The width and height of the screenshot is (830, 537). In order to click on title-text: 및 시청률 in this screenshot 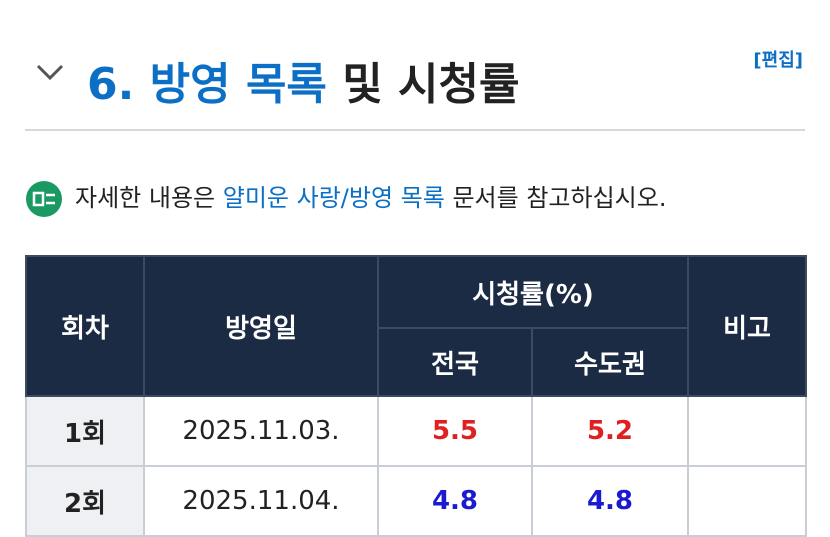, I will do `click(431, 84)`.